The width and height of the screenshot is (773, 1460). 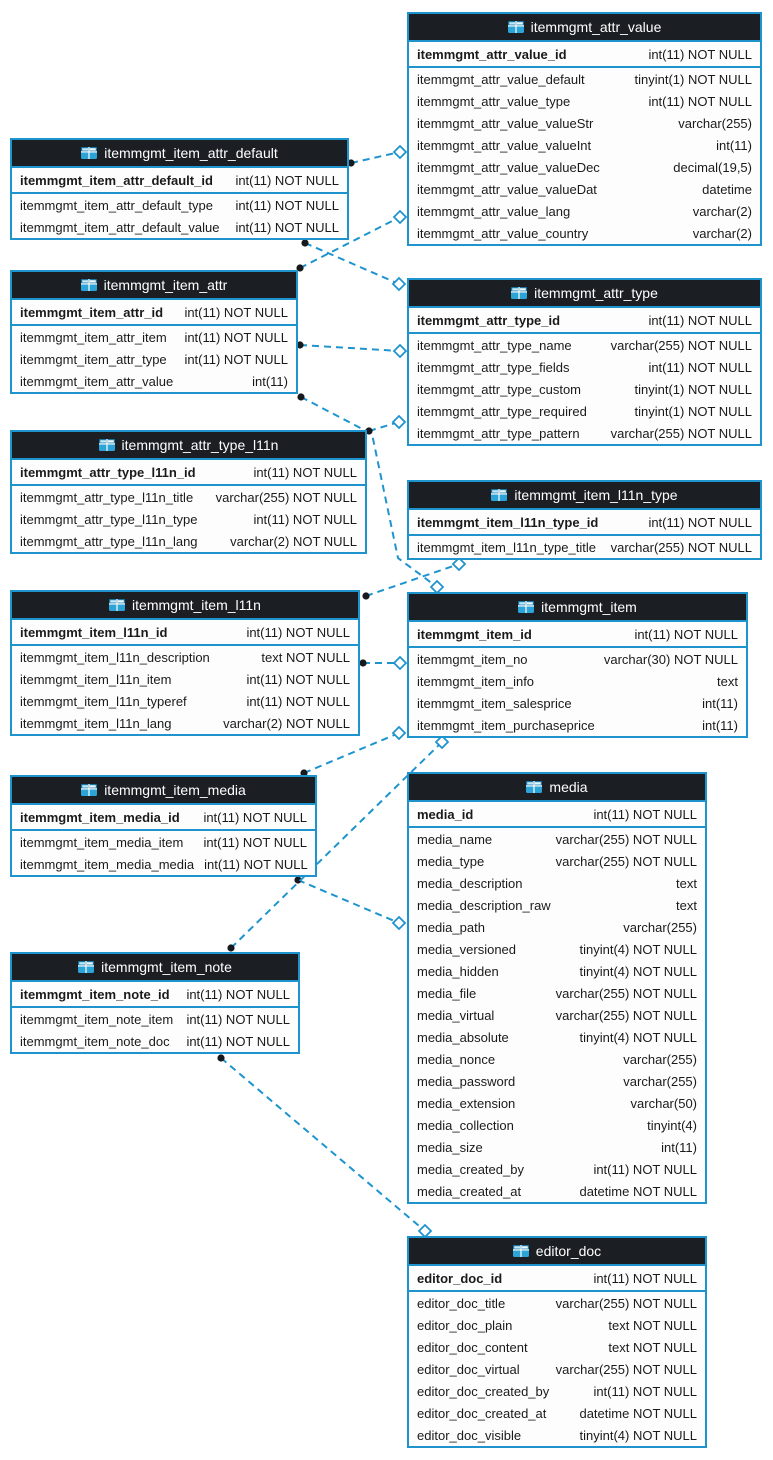 What do you see at coordinates (557, 883) in the screenshot?
I see `column-row: media_description text` at bounding box center [557, 883].